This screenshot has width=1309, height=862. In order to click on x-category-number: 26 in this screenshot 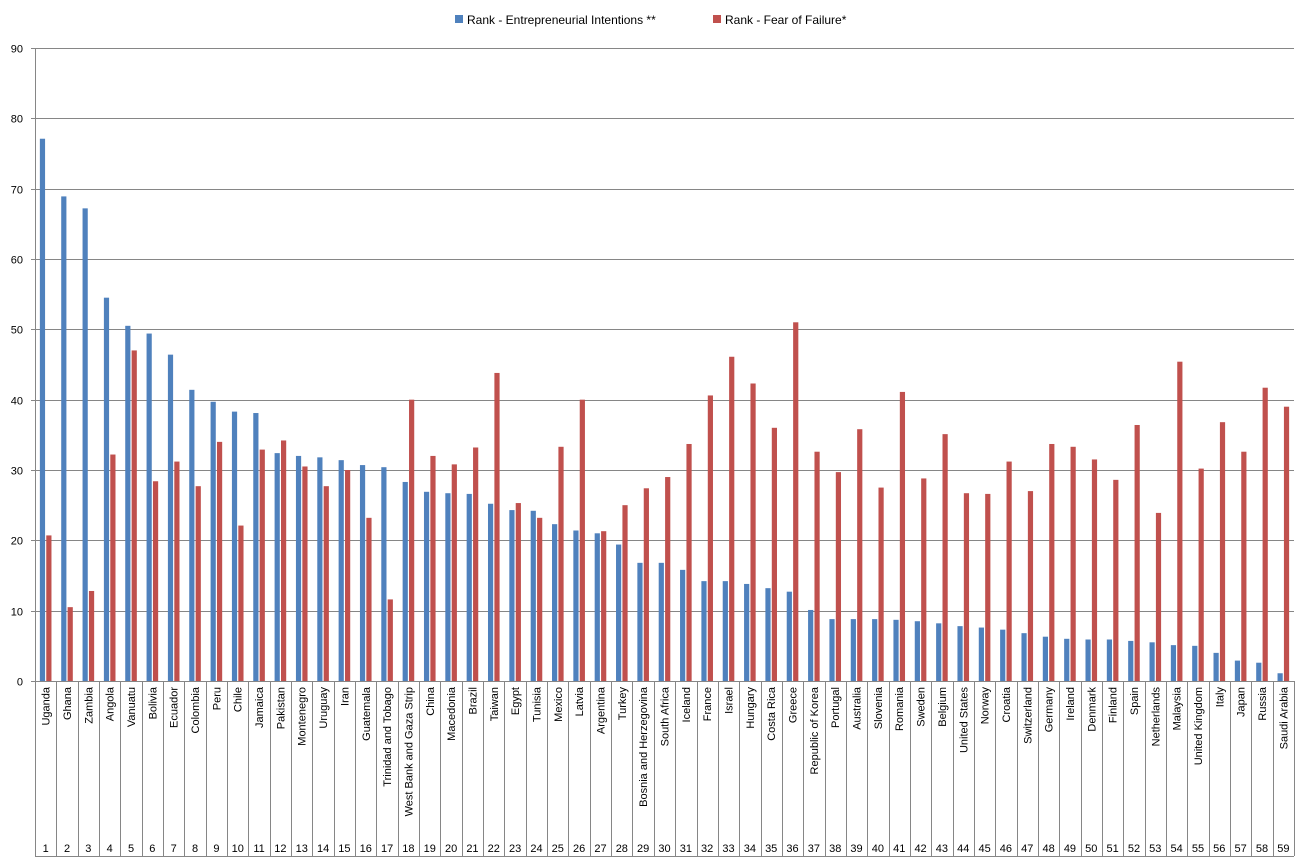, I will do `click(579, 849)`.